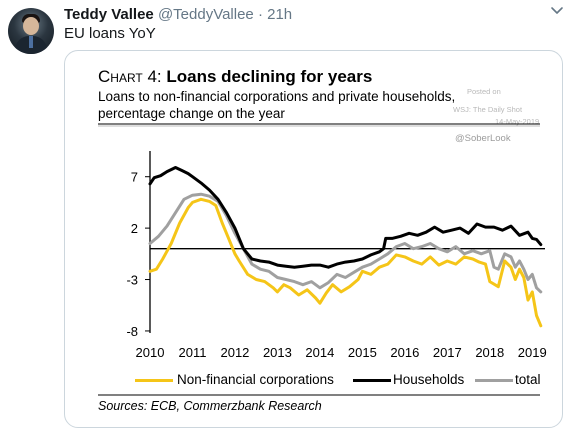 The width and height of the screenshot is (572, 430). I want to click on x-tick-label: 2014, so click(319, 352).